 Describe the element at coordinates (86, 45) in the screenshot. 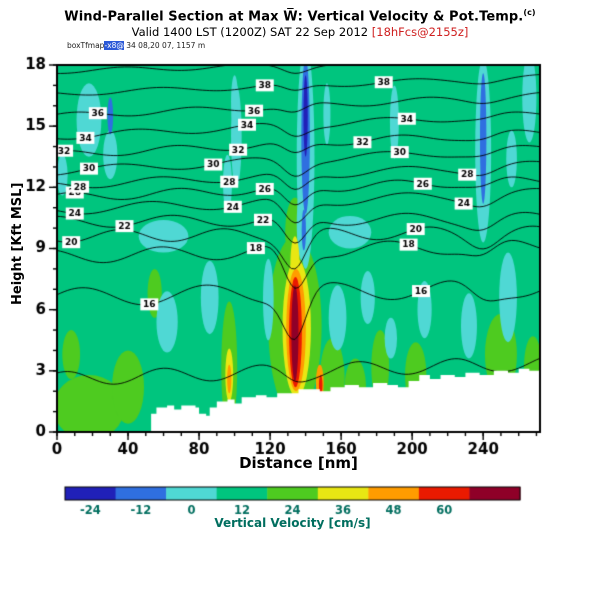

I see `meta-prefix: boxTfmap` at that location.